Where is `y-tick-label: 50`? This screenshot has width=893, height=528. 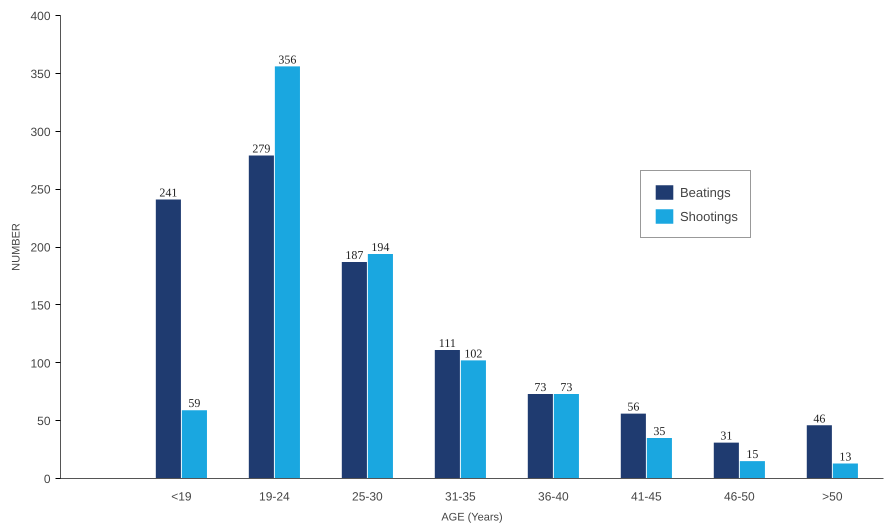 y-tick-label: 50 is located at coordinates (44, 421).